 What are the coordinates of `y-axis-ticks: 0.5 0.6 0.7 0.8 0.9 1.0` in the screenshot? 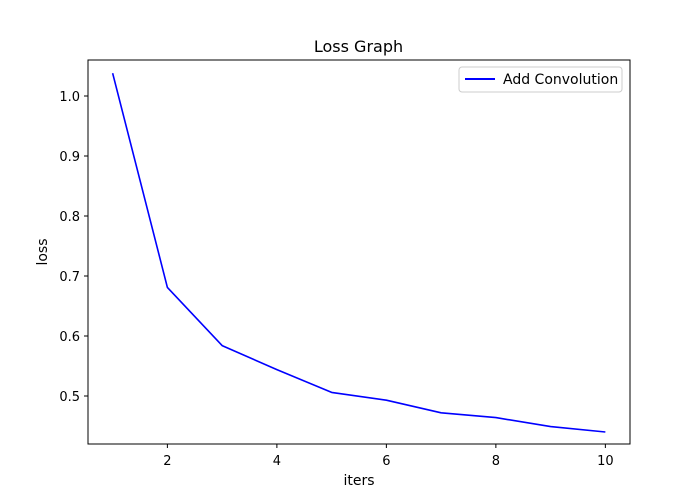 It's located at (73, 247).